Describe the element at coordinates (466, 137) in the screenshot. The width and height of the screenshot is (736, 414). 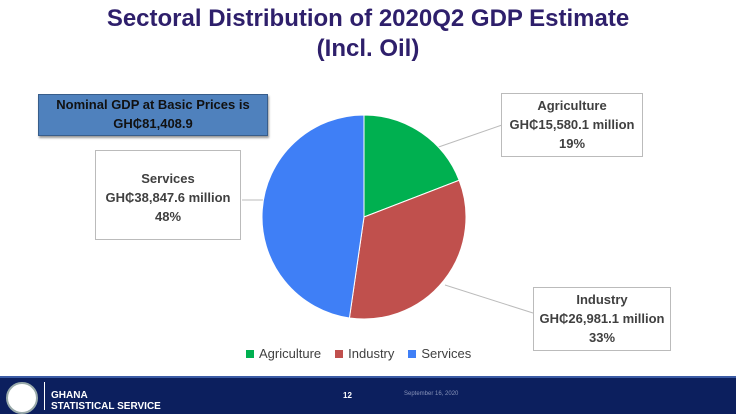
I see `leader-agriculture` at that location.